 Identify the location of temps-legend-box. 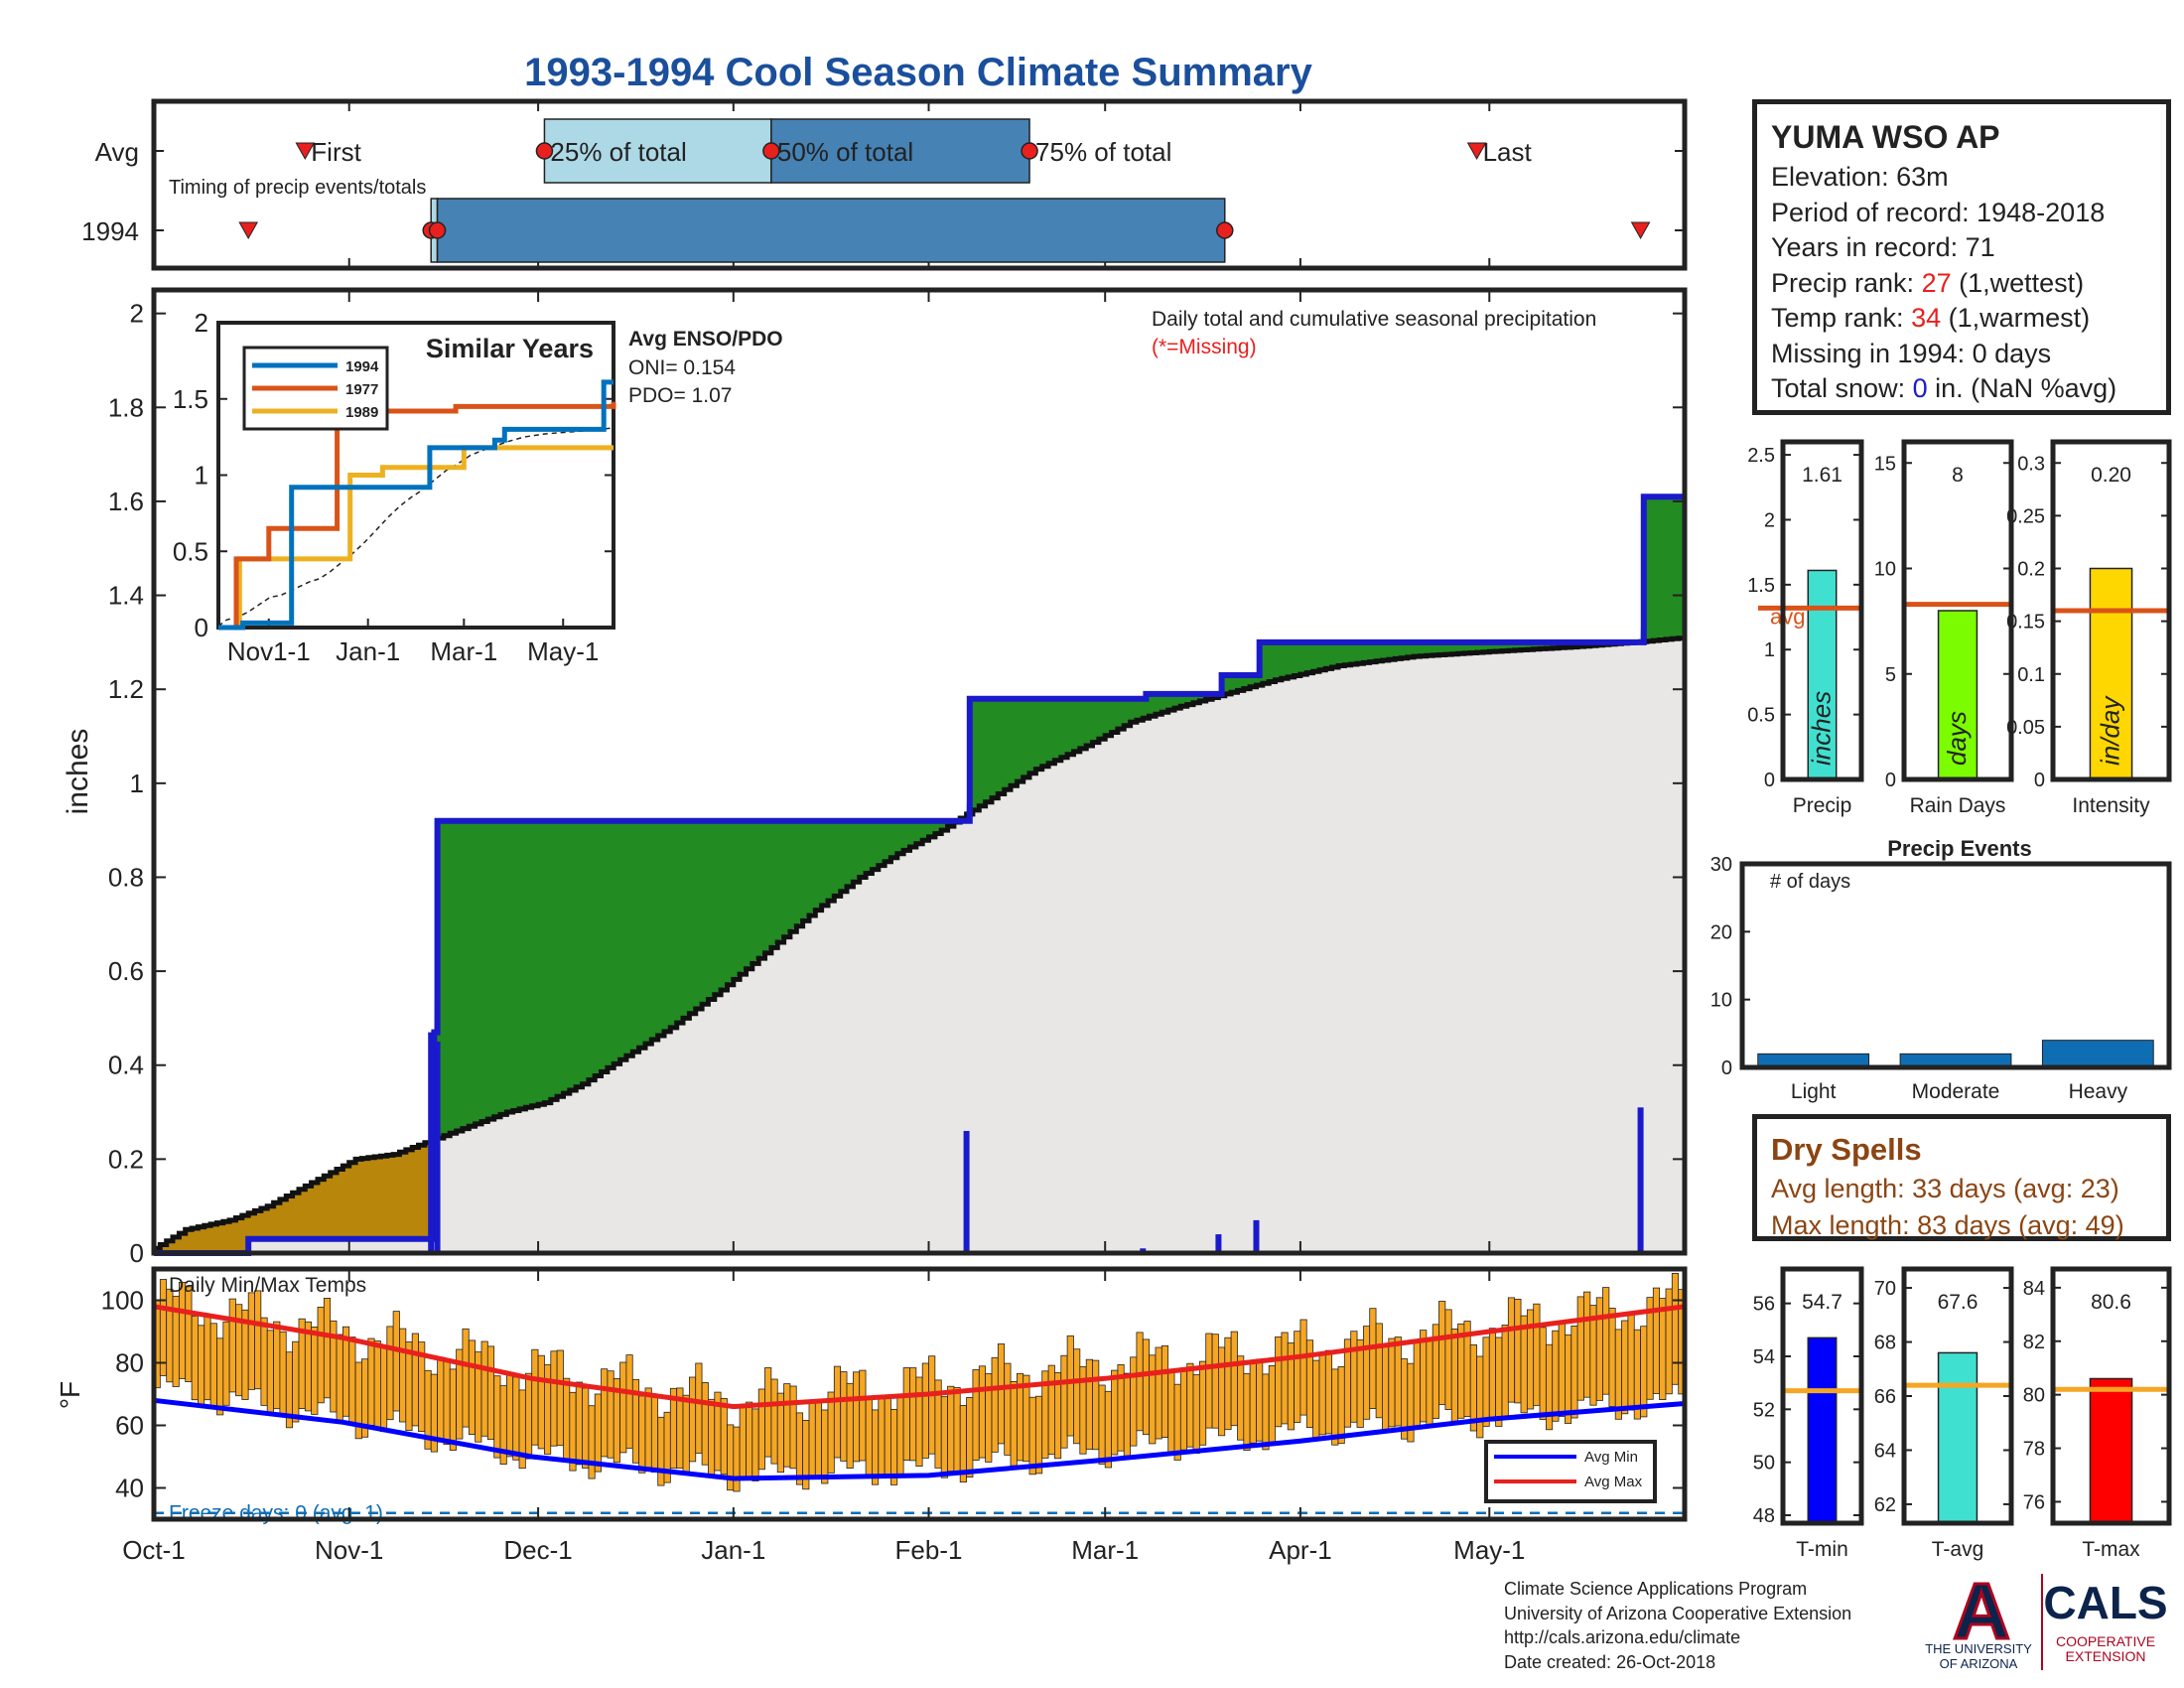
(1570, 1471).